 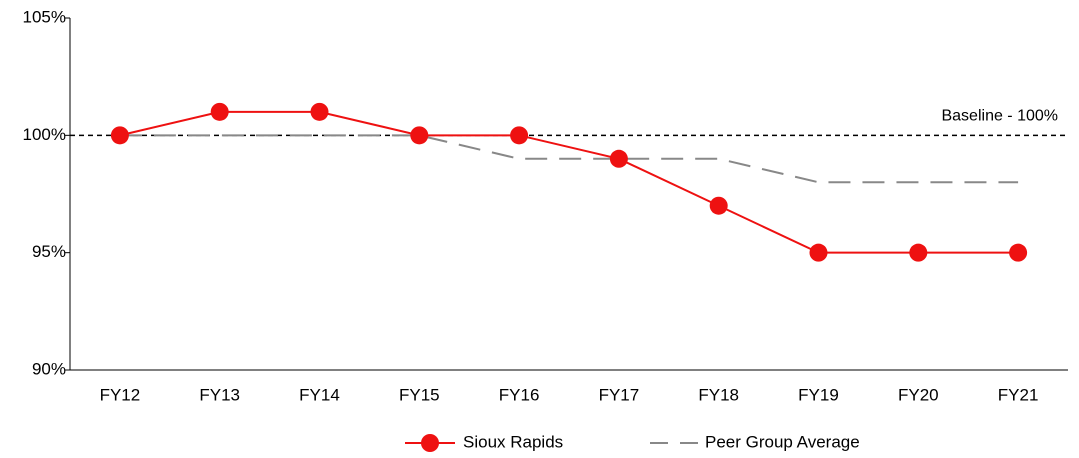 What do you see at coordinates (918, 394) in the screenshot?
I see `x-tick-label: FY20` at bounding box center [918, 394].